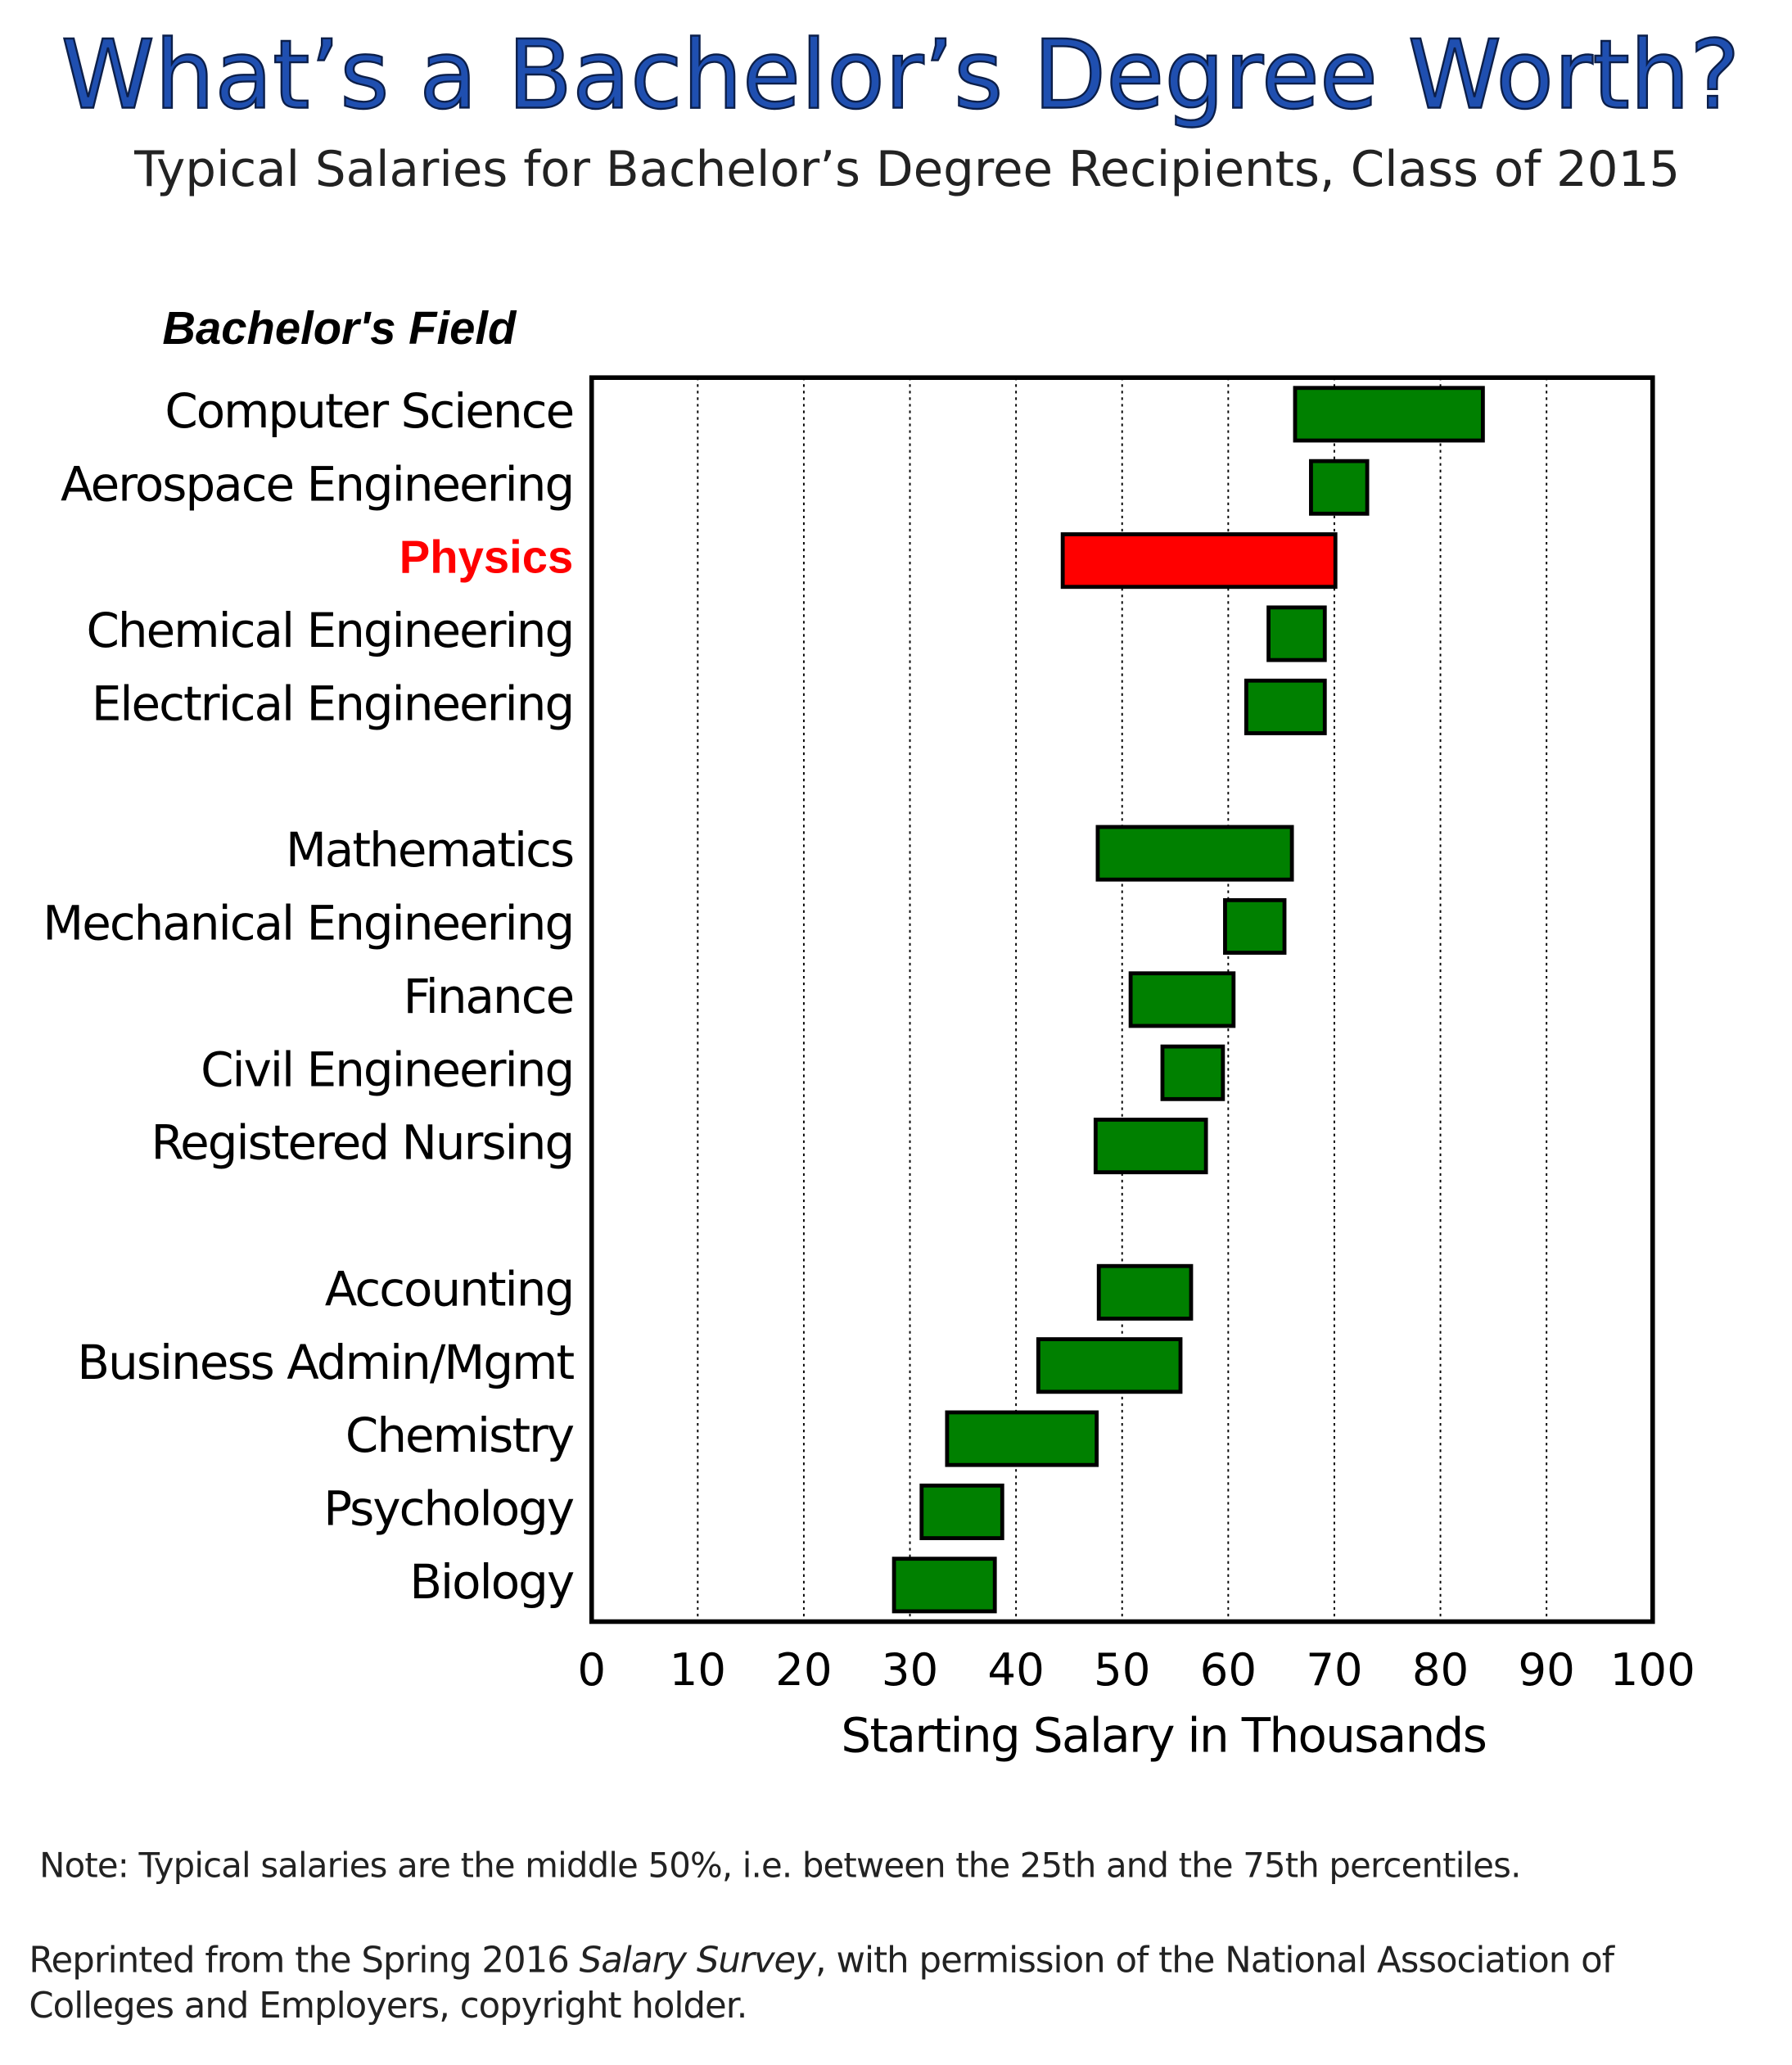  Describe the element at coordinates (591, 1669) in the screenshot. I see `x-tick-label: 0` at that location.